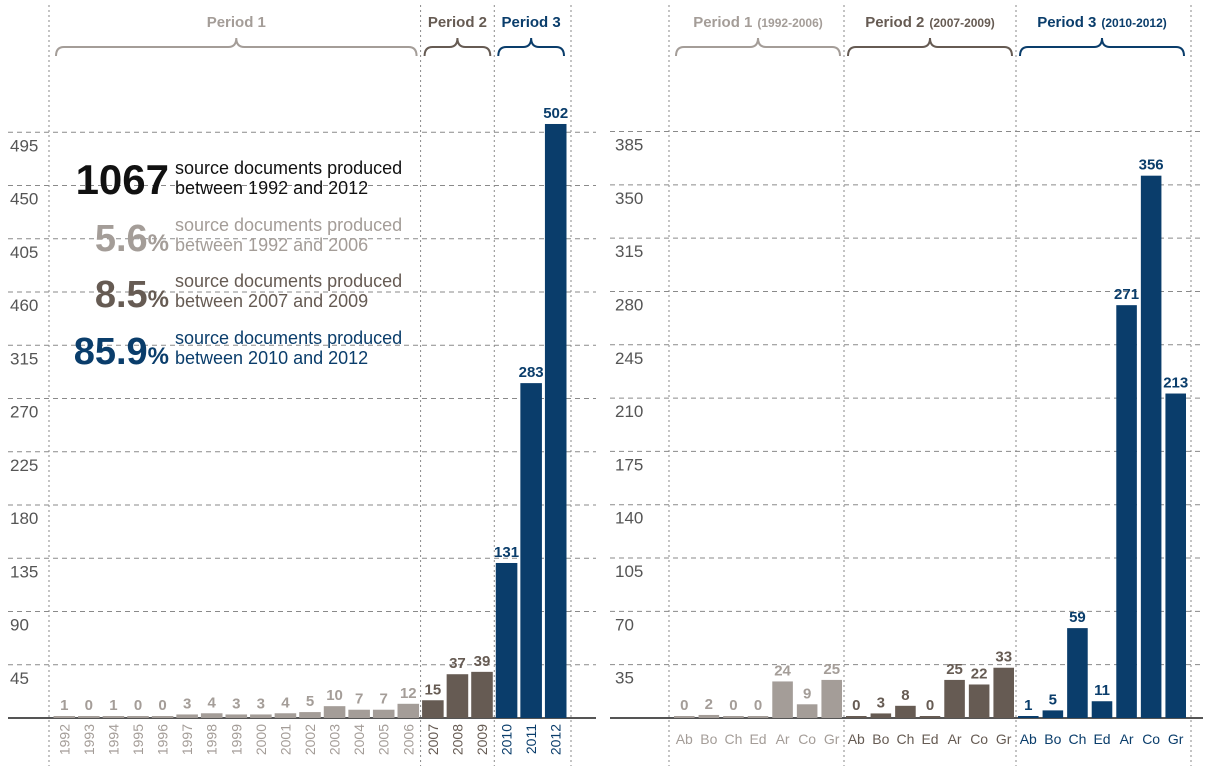  What do you see at coordinates (261, 739) in the screenshot?
I see `x-tick-label: 2000` at bounding box center [261, 739].